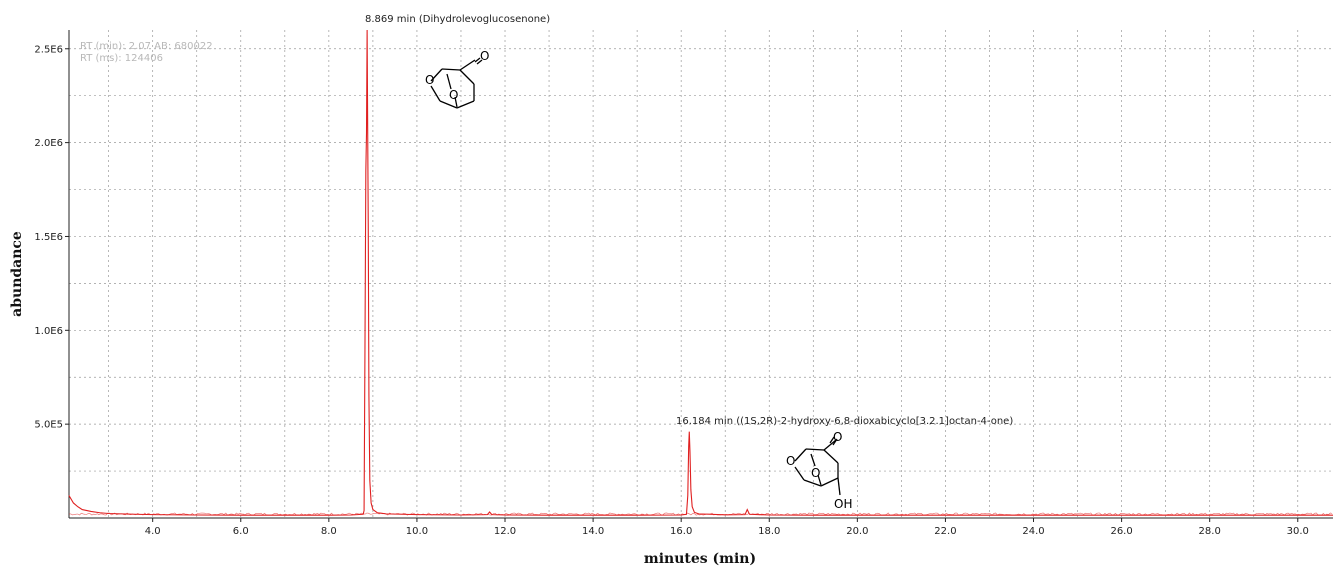  What do you see at coordinates (1121, 531) in the screenshot?
I see `x-tick-label: 26.0` at bounding box center [1121, 531].